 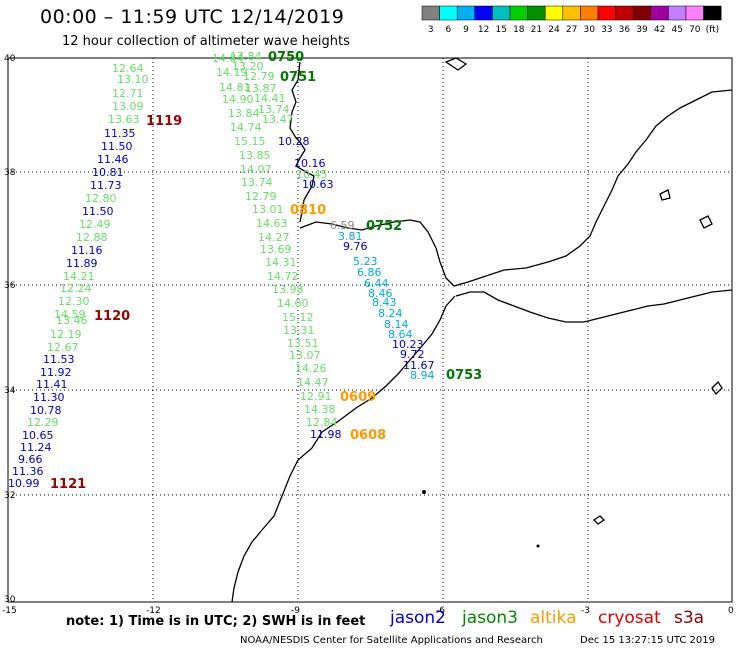 What do you see at coordinates (286, 57) in the screenshot?
I see `pass-time: 0750` at bounding box center [286, 57].